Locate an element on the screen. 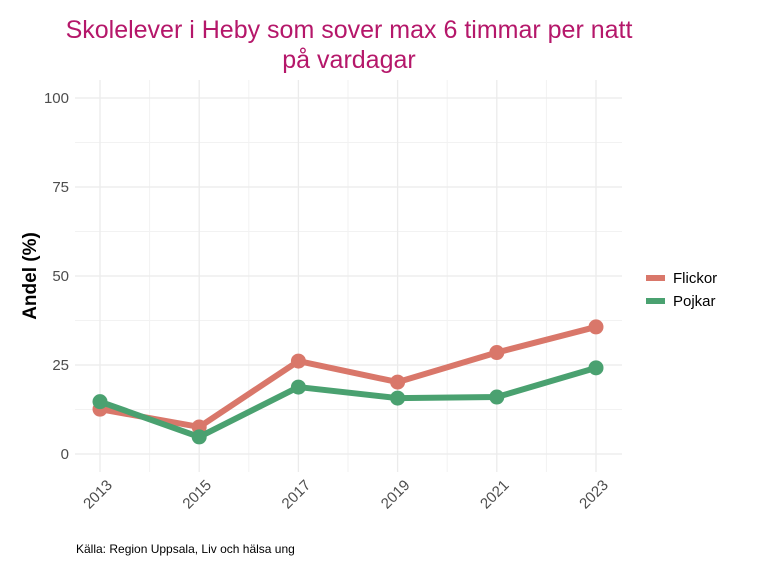  legend-label: Flickor is located at coordinates (695, 278).